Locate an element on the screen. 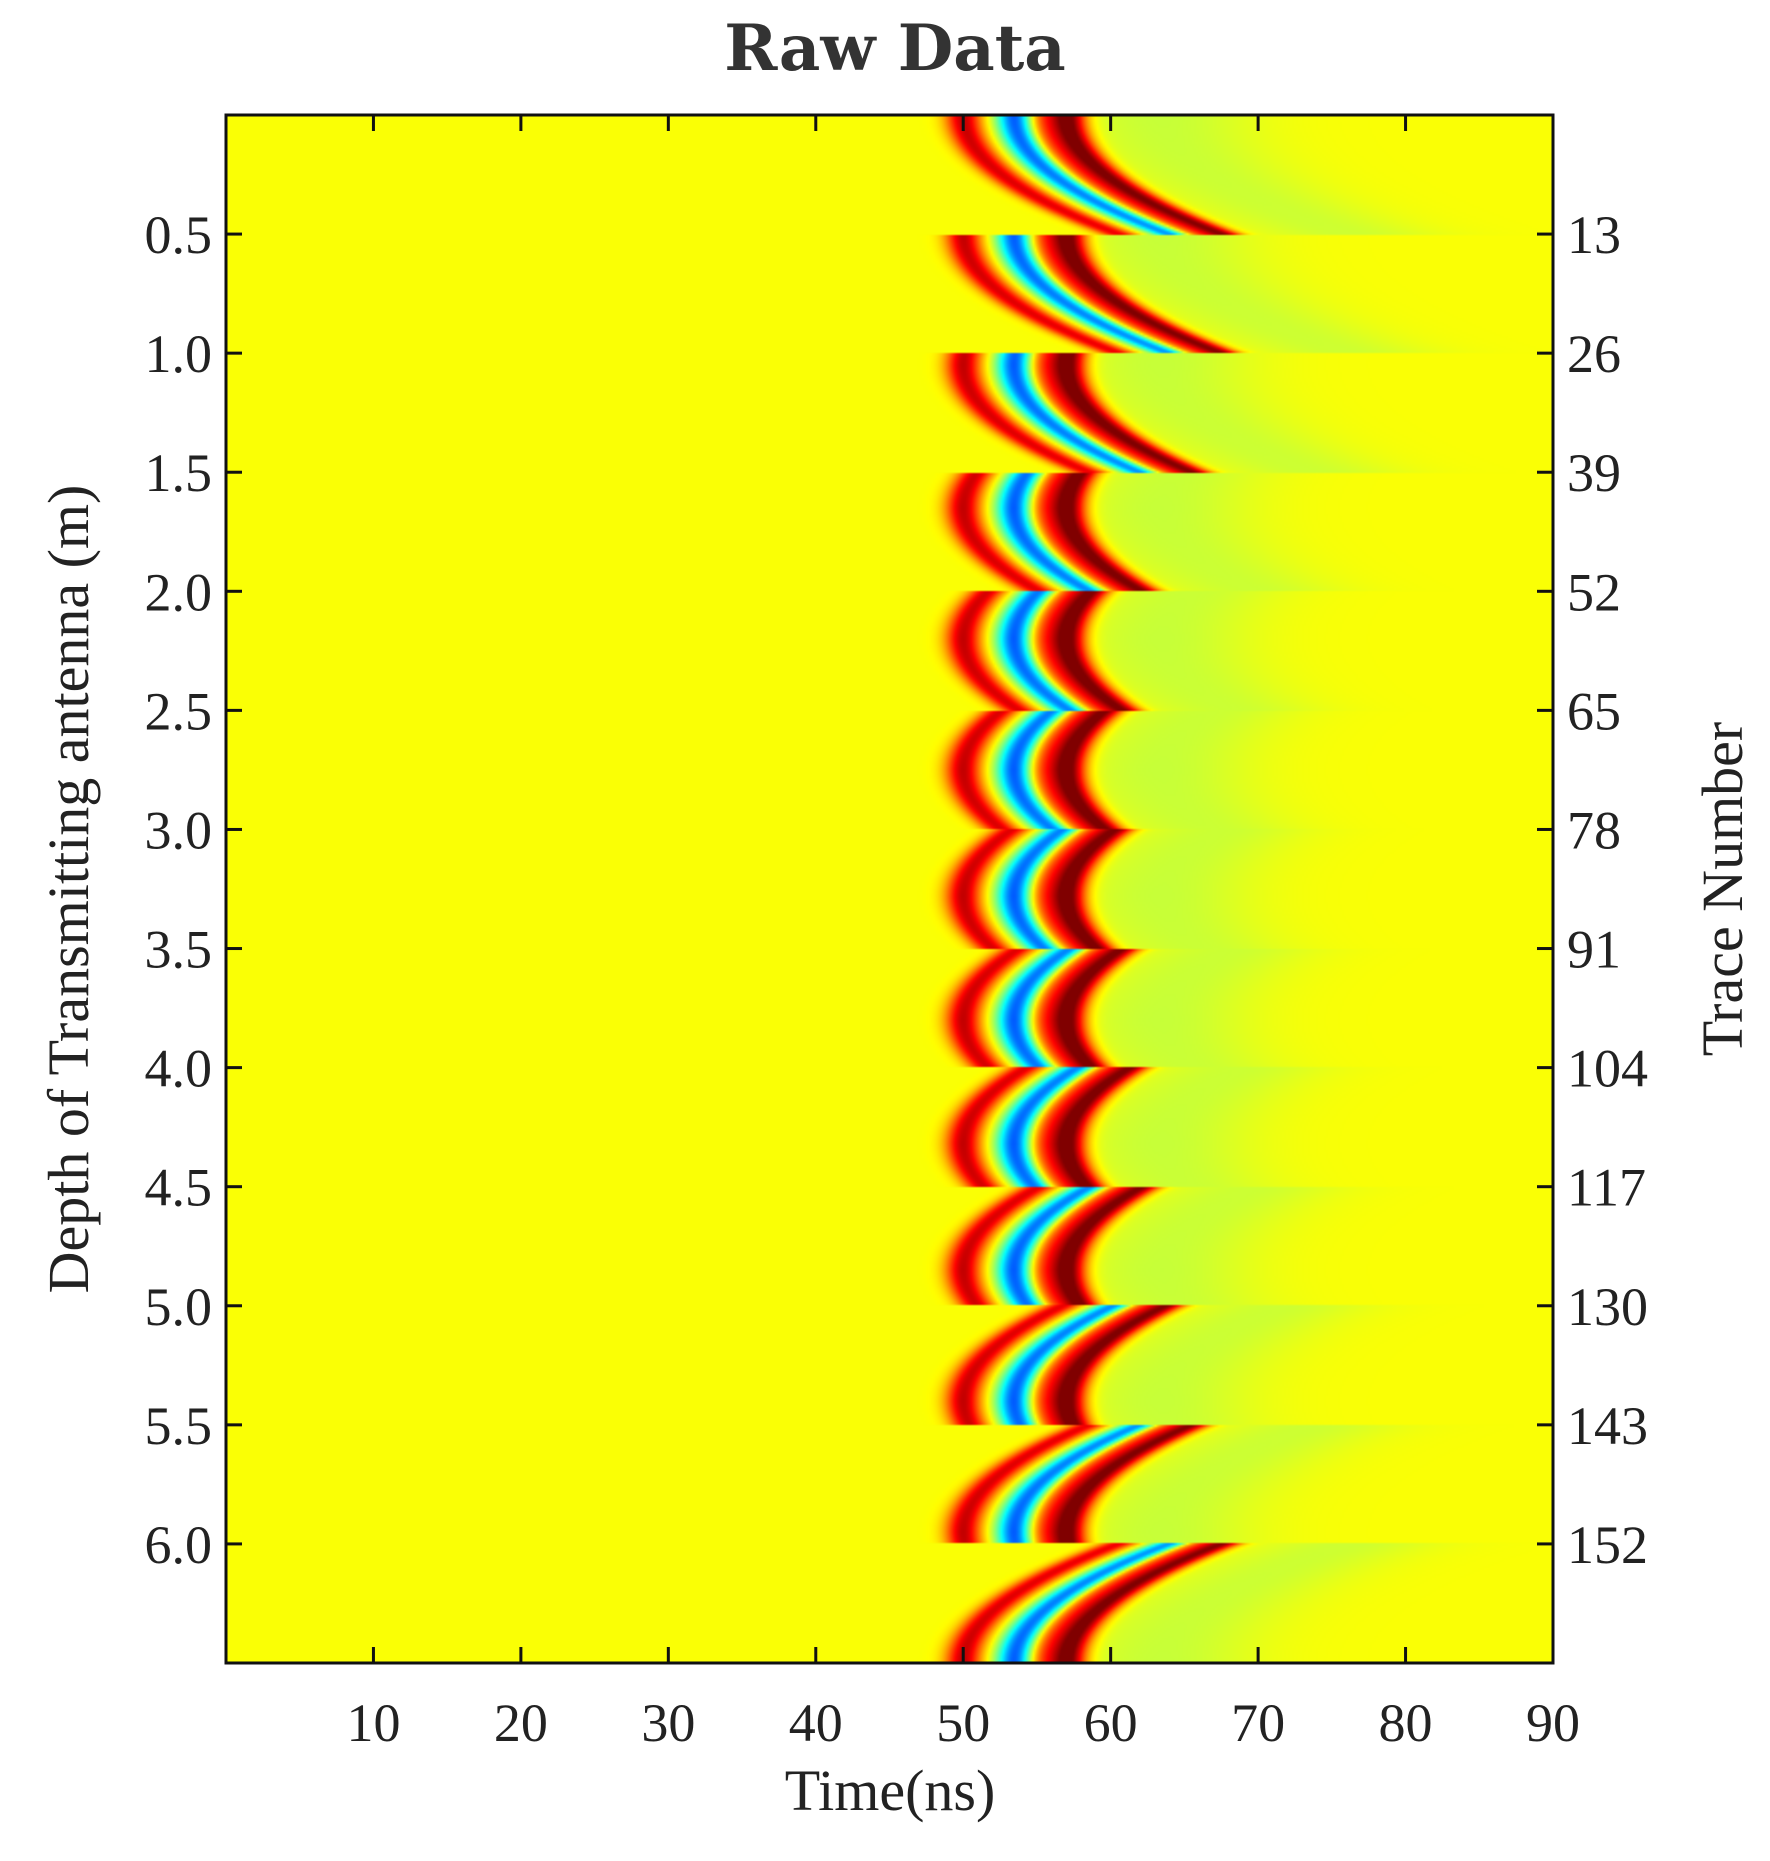 The height and width of the screenshot is (1861, 1770). y-tick-label: 1.5 is located at coordinates (179, 473).